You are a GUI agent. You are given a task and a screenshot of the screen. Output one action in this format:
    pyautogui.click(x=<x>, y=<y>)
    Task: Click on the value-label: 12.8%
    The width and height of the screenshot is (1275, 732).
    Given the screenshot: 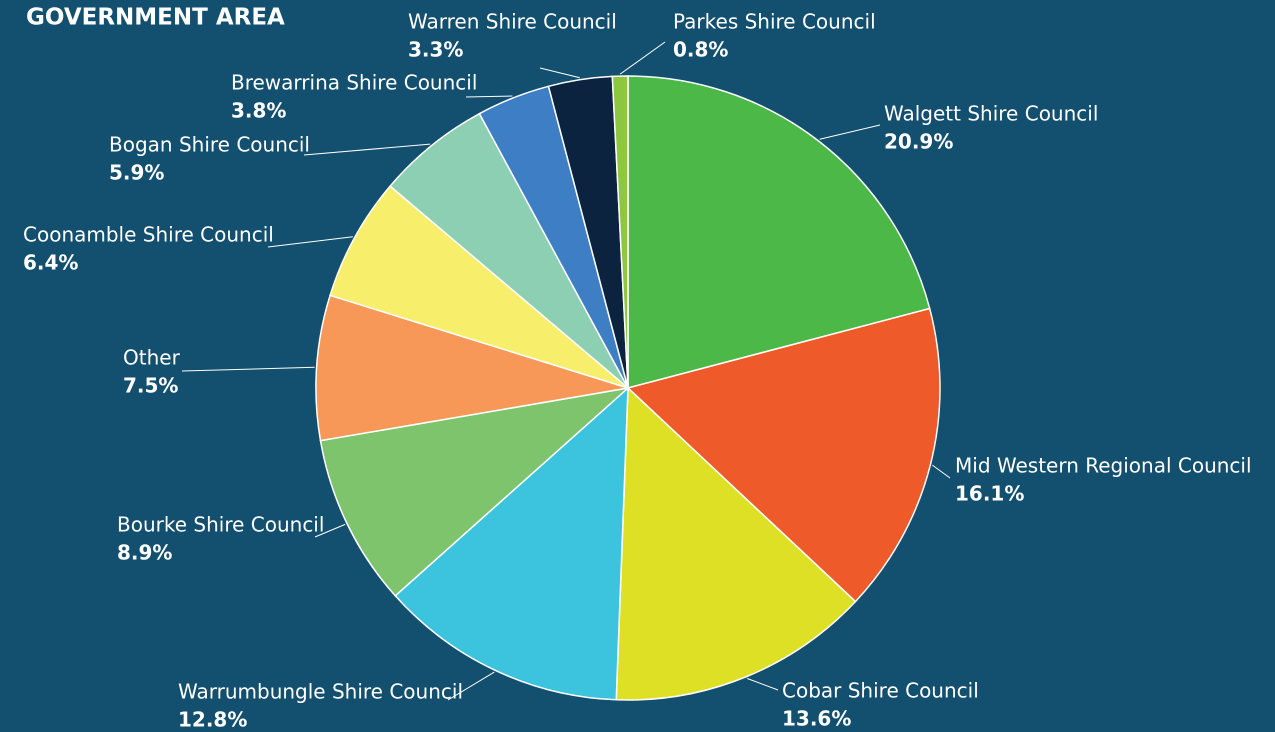 What is the action you would take?
    pyautogui.click(x=212, y=720)
    